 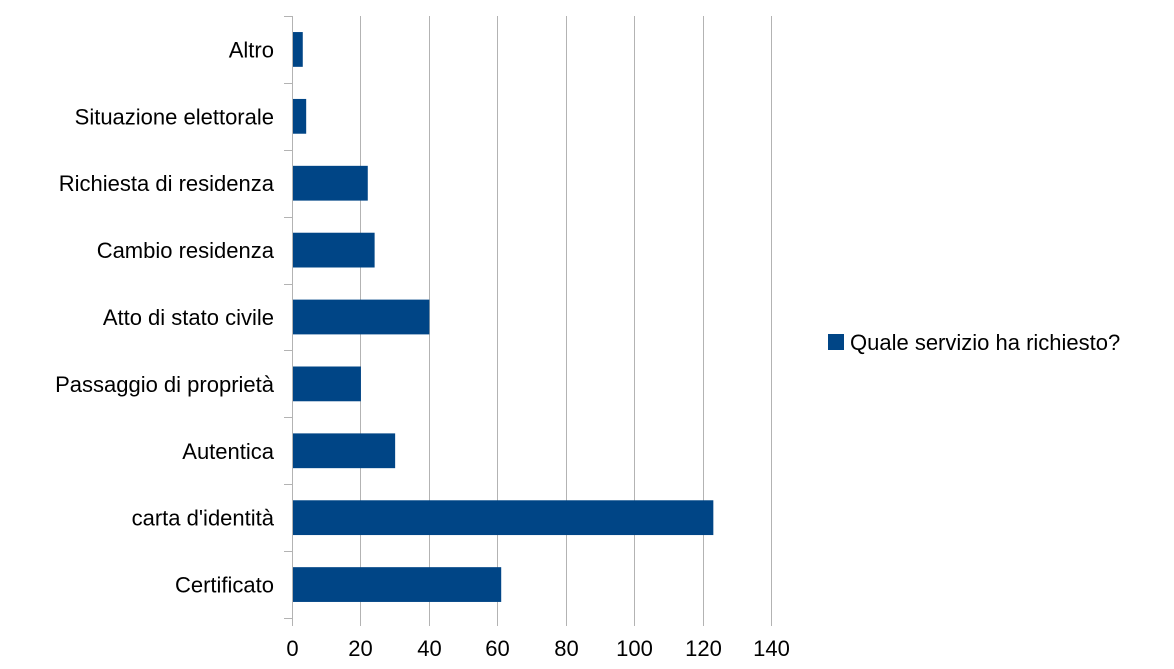 What do you see at coordinates (165, 384) in the screenshot?
I see `category-label: Passaggio di proprietà` at bounding box center [165, 384].